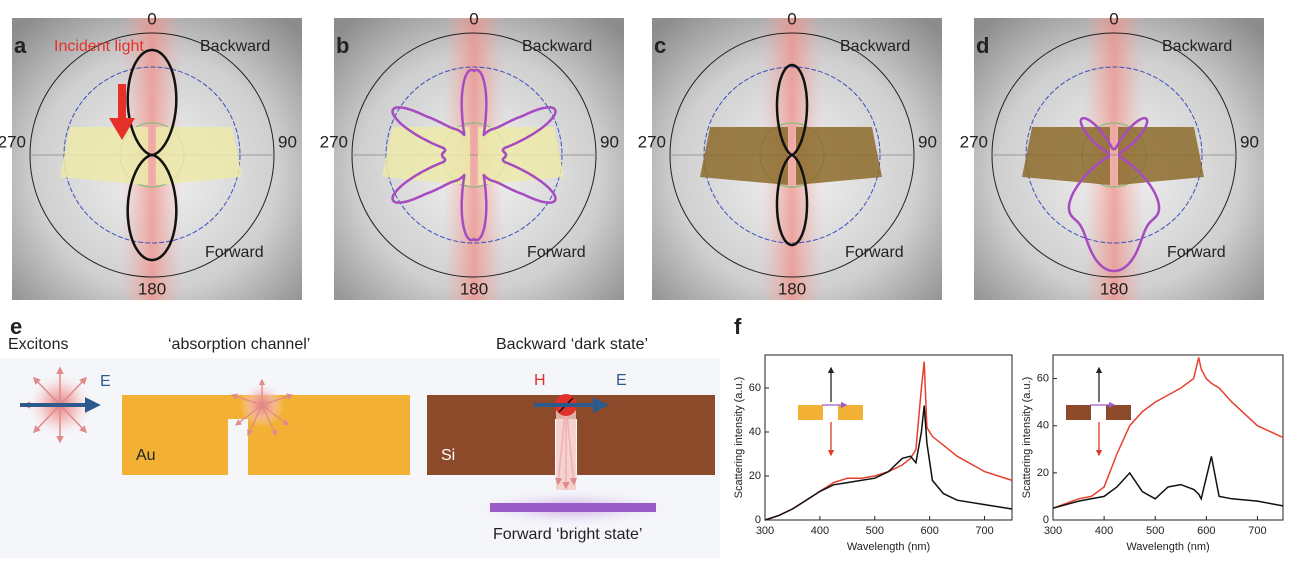 This screenshot has height=562, width=1293. Describe the element at coordinates (1098, 411) in the screenshot. I see `inset-silicon` at that location.